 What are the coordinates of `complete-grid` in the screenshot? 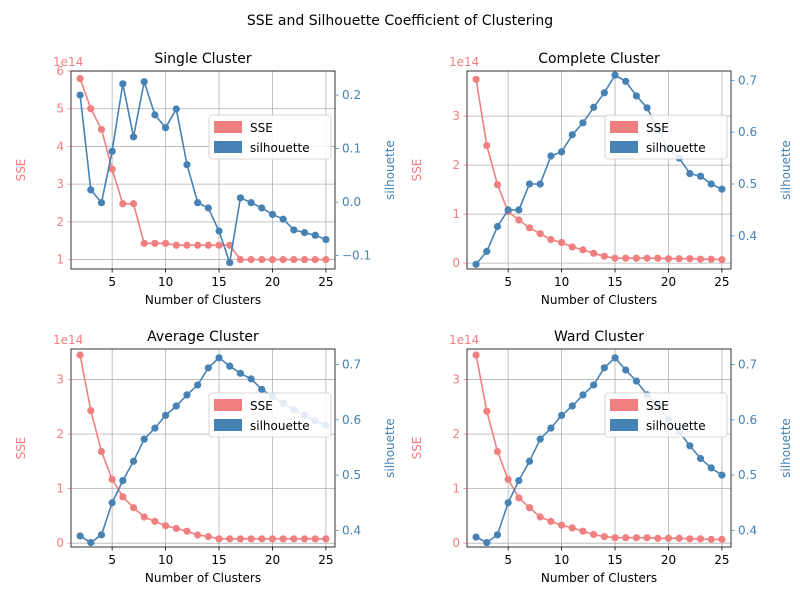 It's located at (599, 170).